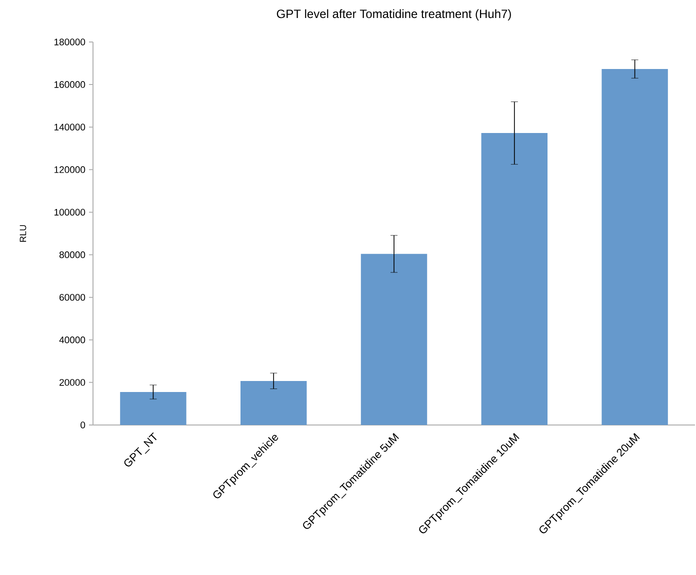  What do you see at coordinates (72, 254) in the screenshot?
I see `y-tick-label: 80000` at bounding box center [72, 254].